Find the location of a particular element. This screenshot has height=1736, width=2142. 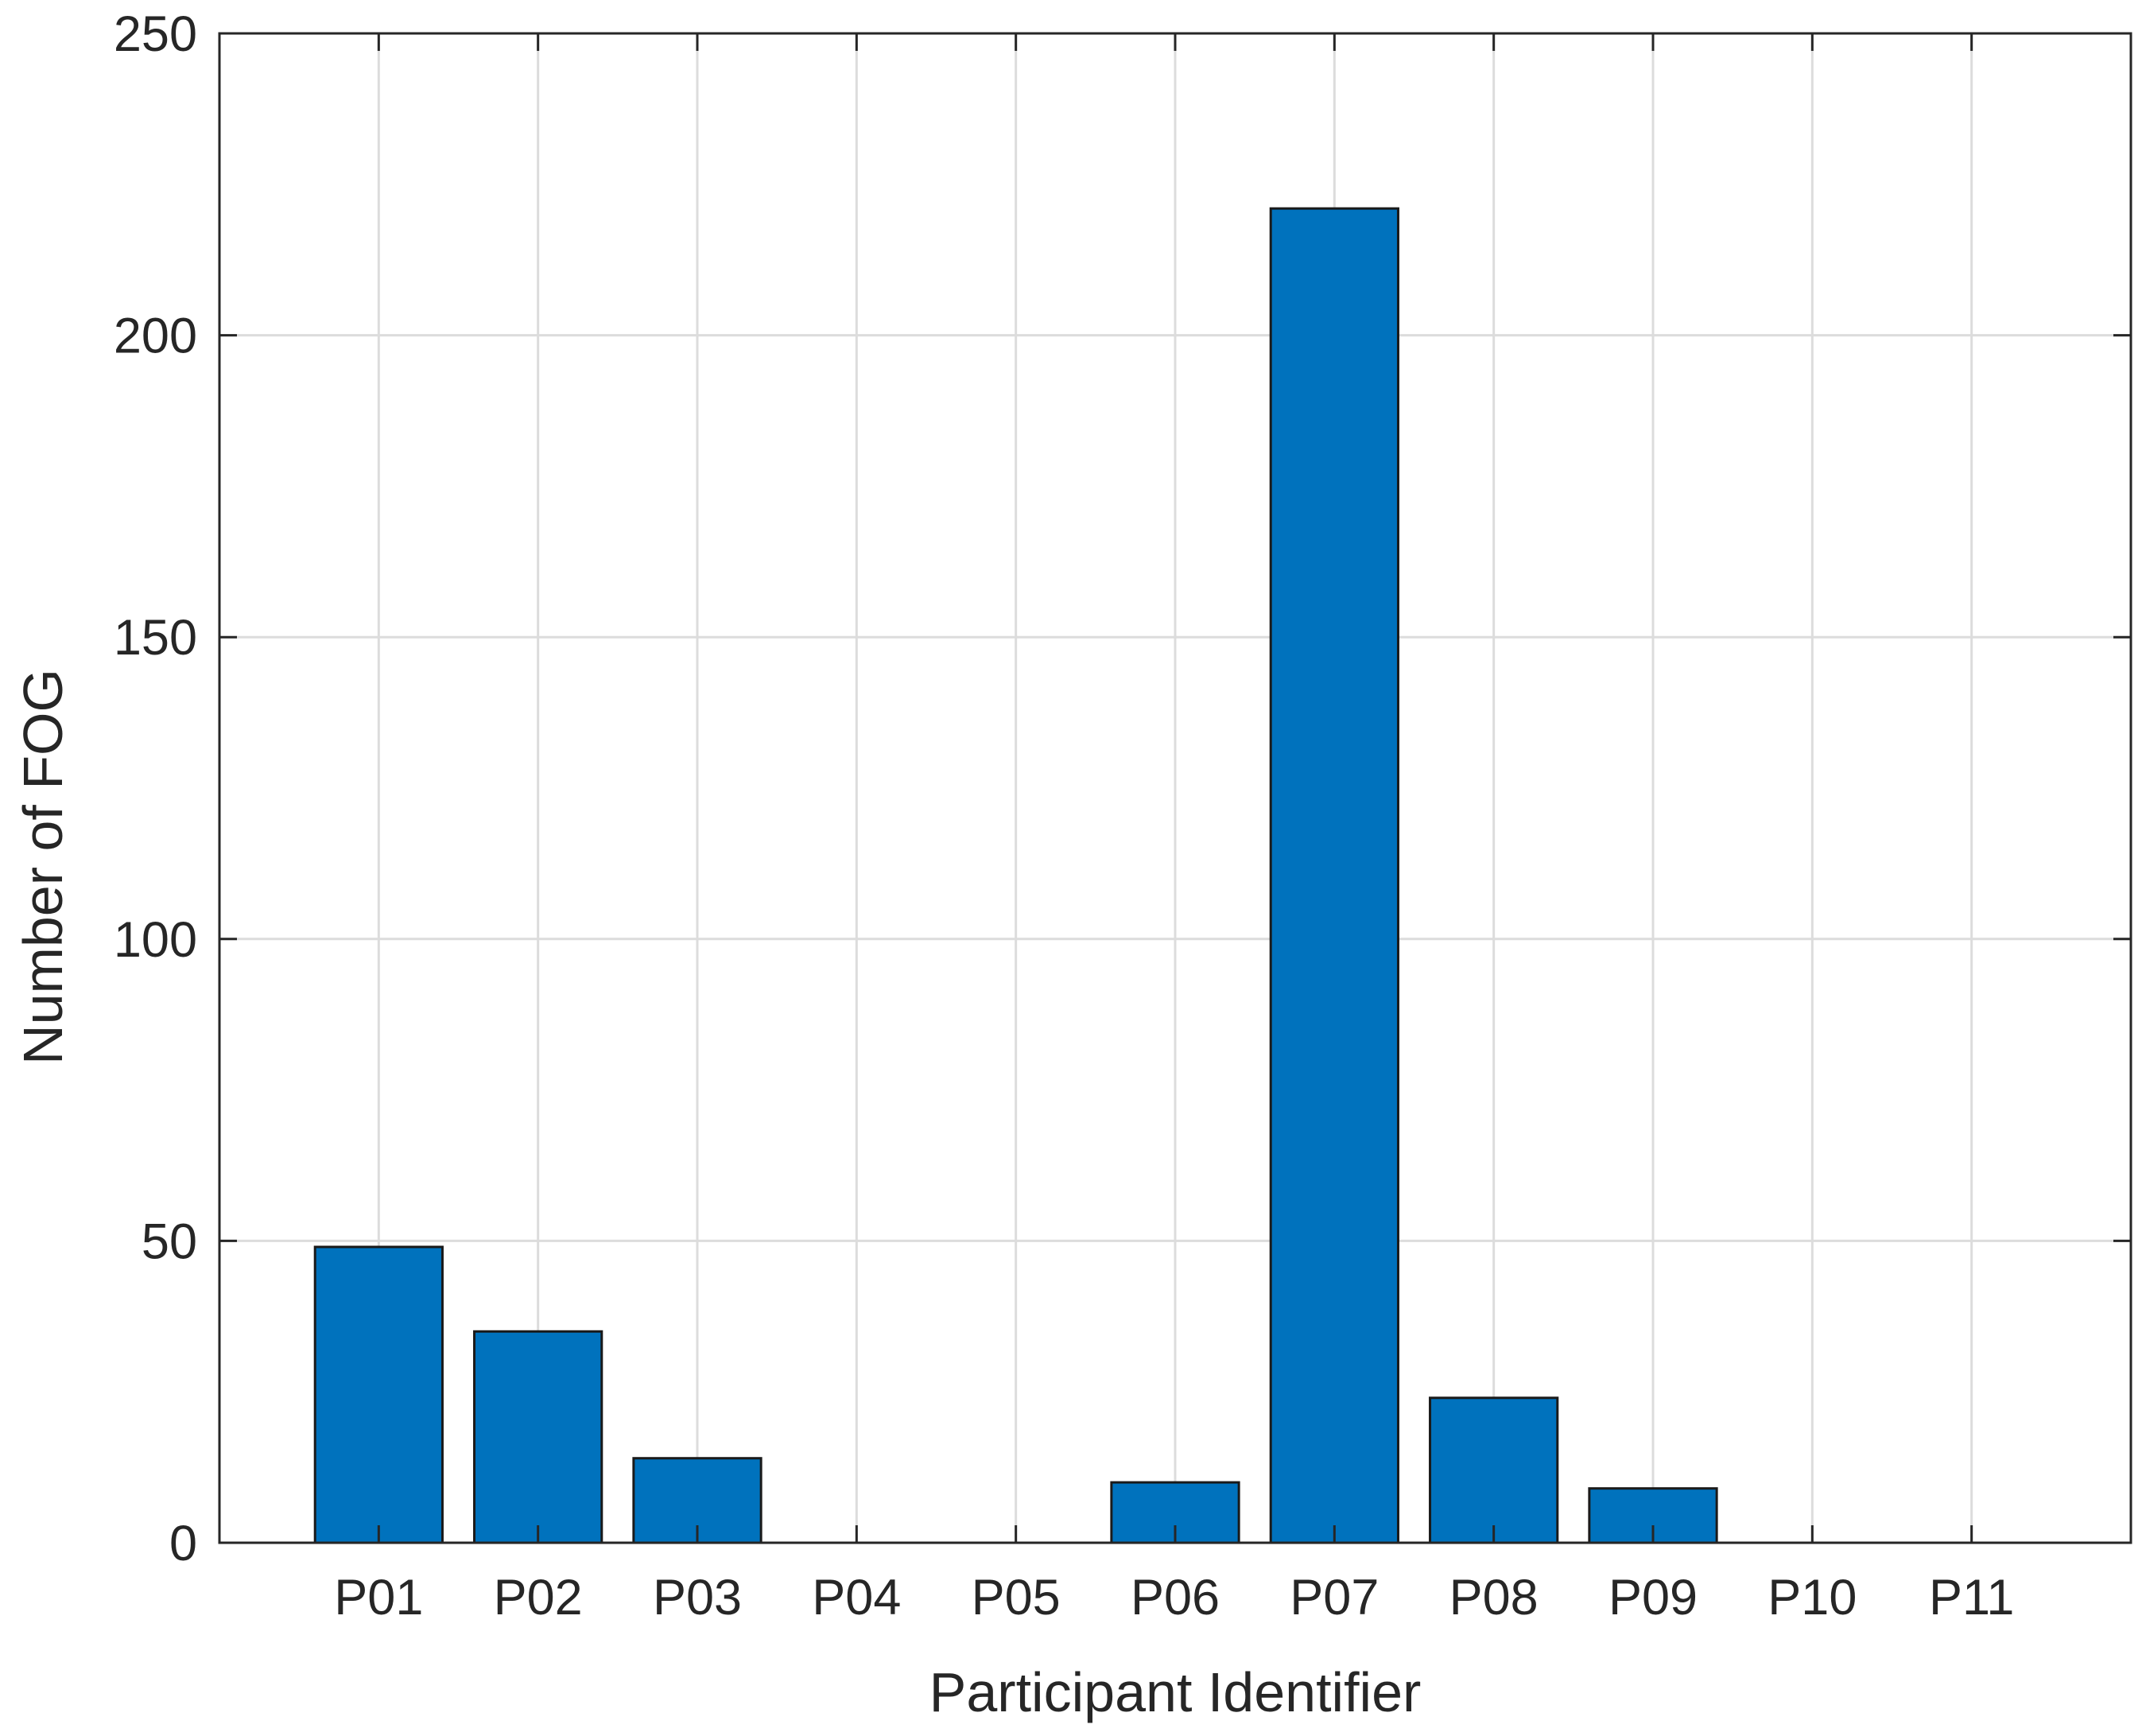

y-tick-label: 250 is located at coordinates (155, 34).